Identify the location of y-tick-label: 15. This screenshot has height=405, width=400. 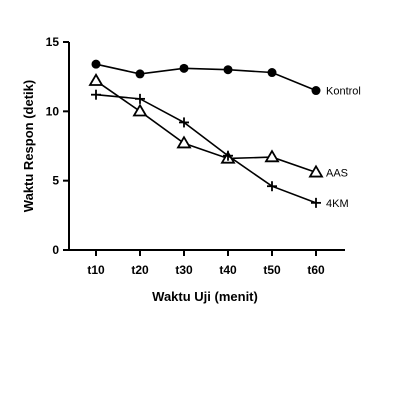
(53, 42).